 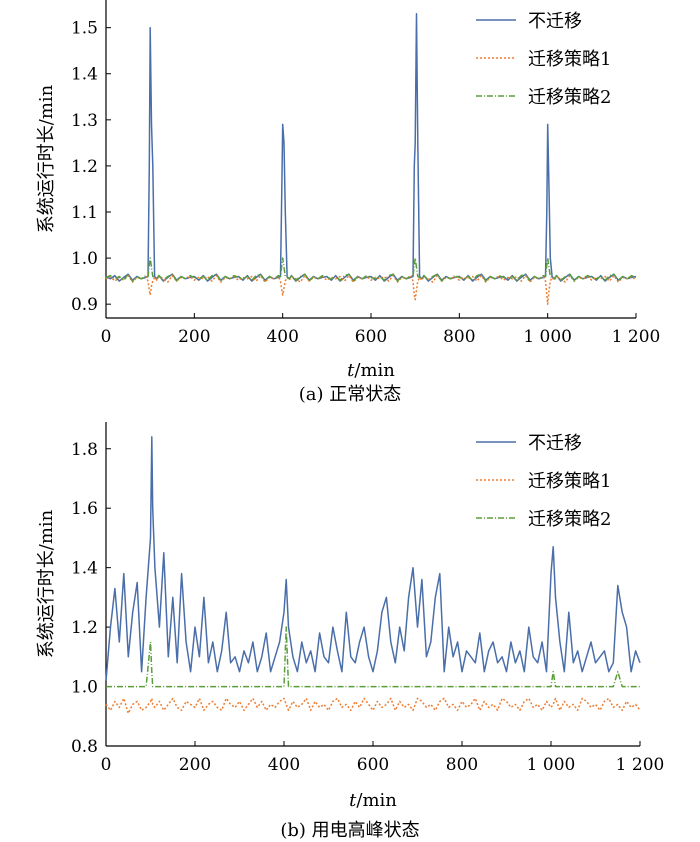 I want to click on y-tick-label: 1.3, so click(x=84, y=121).